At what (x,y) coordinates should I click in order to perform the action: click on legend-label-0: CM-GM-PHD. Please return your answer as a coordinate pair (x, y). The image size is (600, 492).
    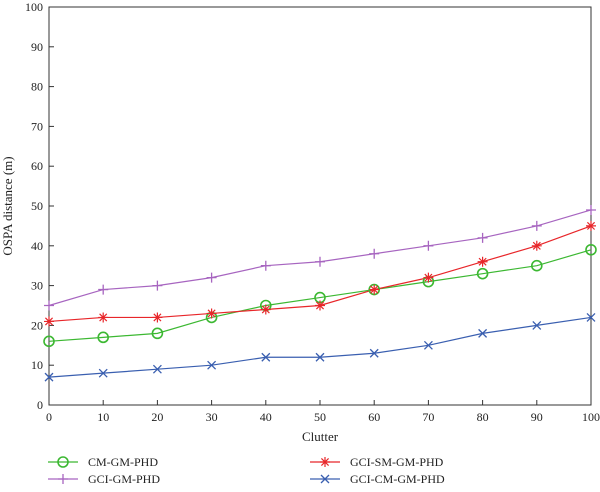
    Looking at the image, I should click on (123, 462).